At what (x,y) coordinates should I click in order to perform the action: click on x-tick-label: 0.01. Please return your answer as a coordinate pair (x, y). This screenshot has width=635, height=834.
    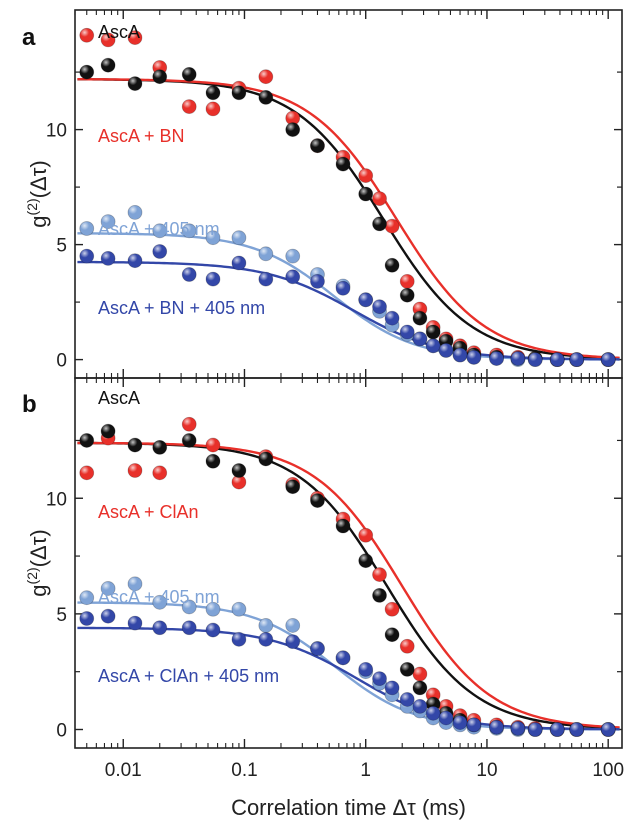
    Looking at the image, I should click on (123, 770).